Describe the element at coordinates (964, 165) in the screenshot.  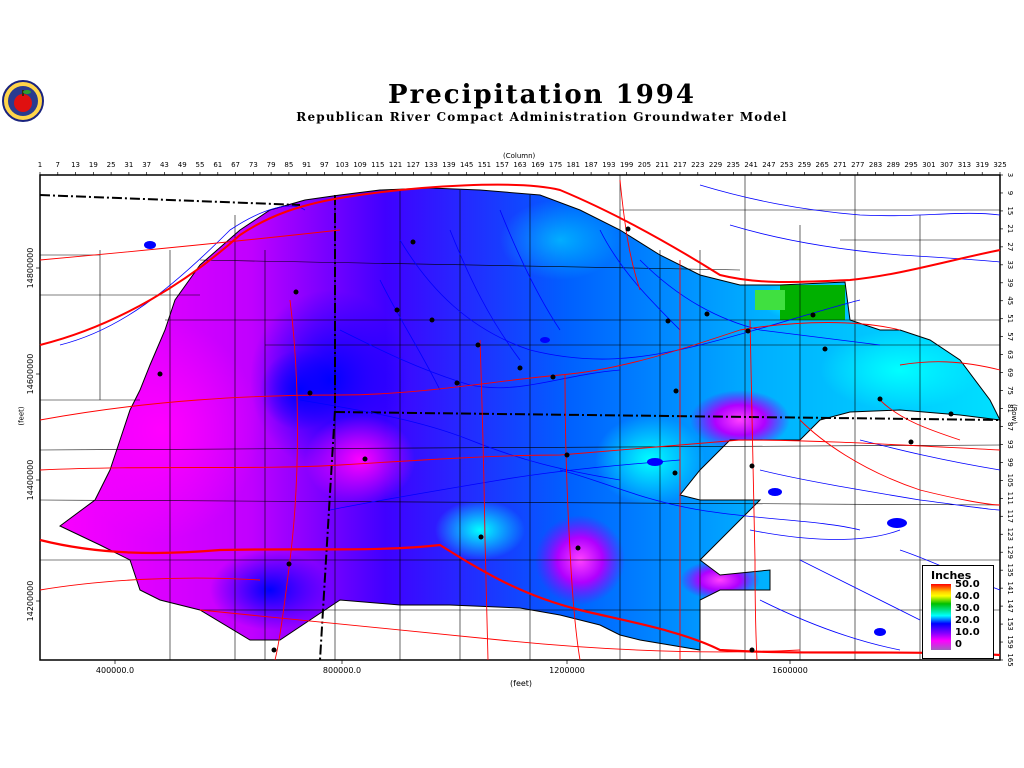
I see `column-tick-label: 313` at that location.